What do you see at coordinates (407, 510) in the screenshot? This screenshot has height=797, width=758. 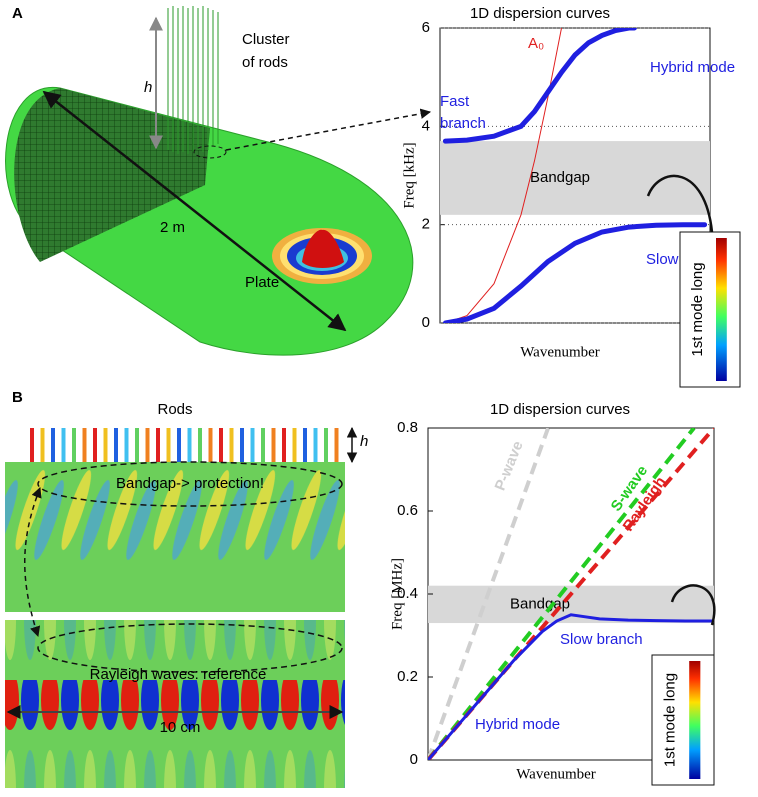 I see `y-tick-label: 0.6` at bounding box center [407, 510].